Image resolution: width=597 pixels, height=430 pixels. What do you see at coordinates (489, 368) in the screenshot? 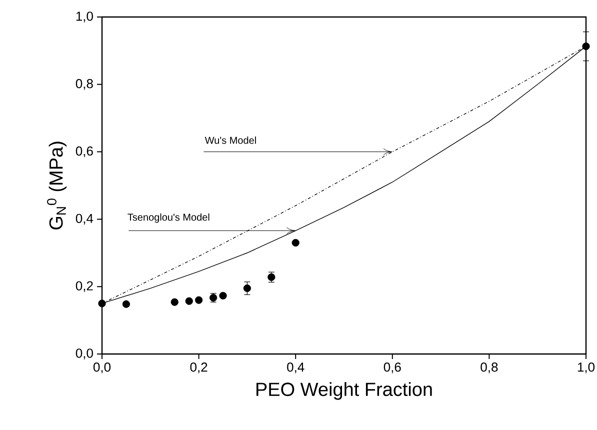
I see `x-tick-label: 0,8` at bounding box center [489, 368].